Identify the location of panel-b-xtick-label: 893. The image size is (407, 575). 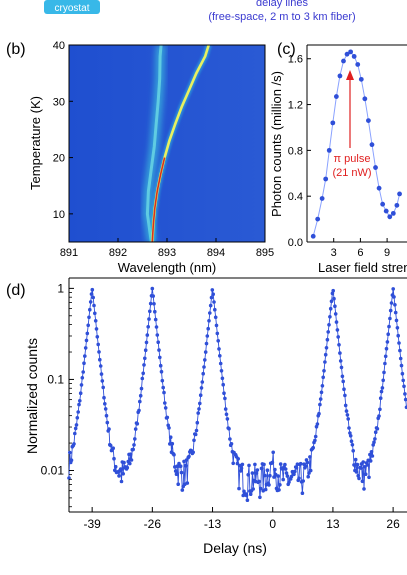
(167, 253).